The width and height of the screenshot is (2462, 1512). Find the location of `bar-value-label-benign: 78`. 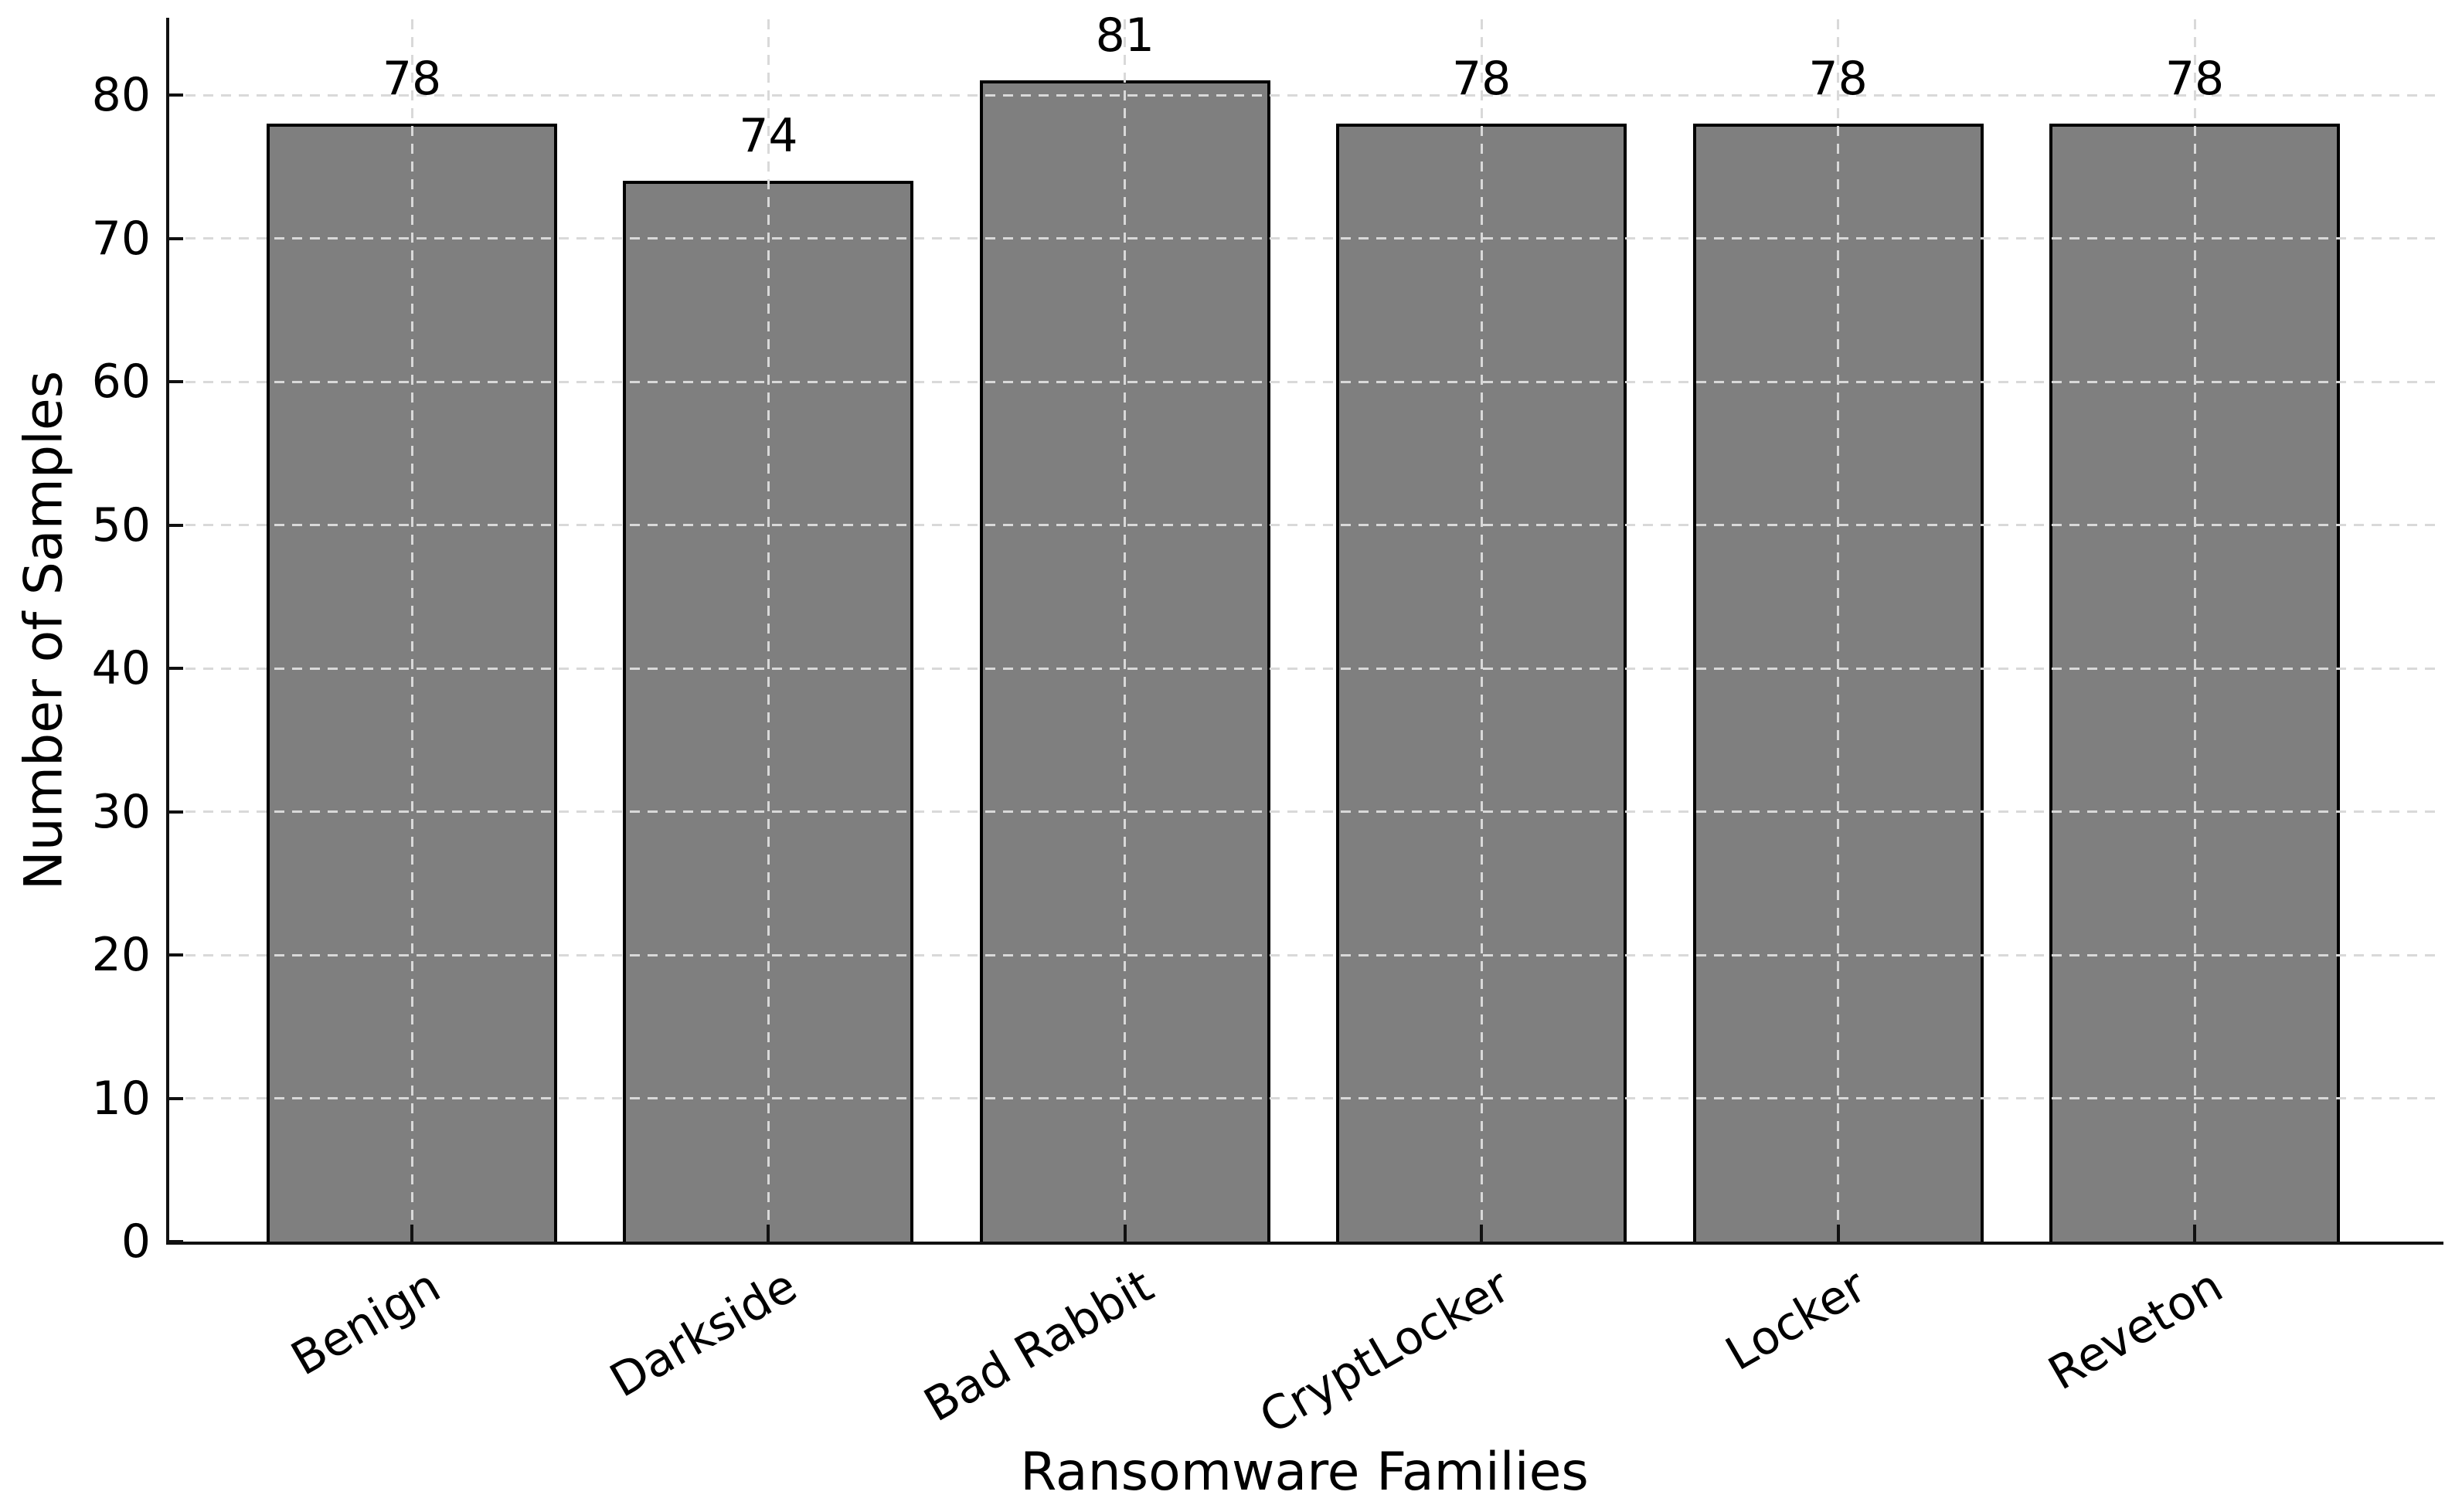

bar-value-label-benign: 78 is located at coordinates (412, 79).